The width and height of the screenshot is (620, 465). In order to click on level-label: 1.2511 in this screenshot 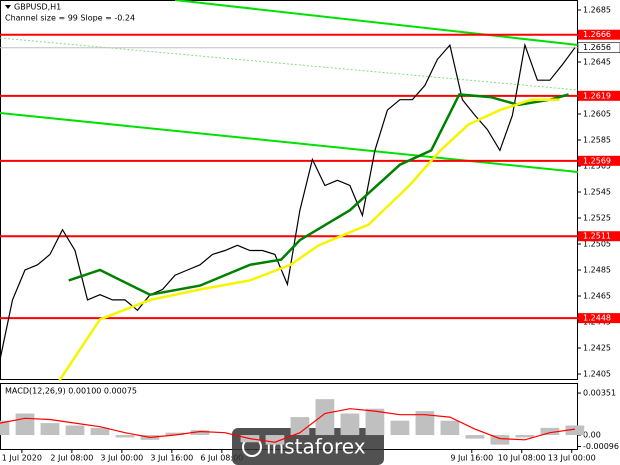, I will do `click(597, 236)`.